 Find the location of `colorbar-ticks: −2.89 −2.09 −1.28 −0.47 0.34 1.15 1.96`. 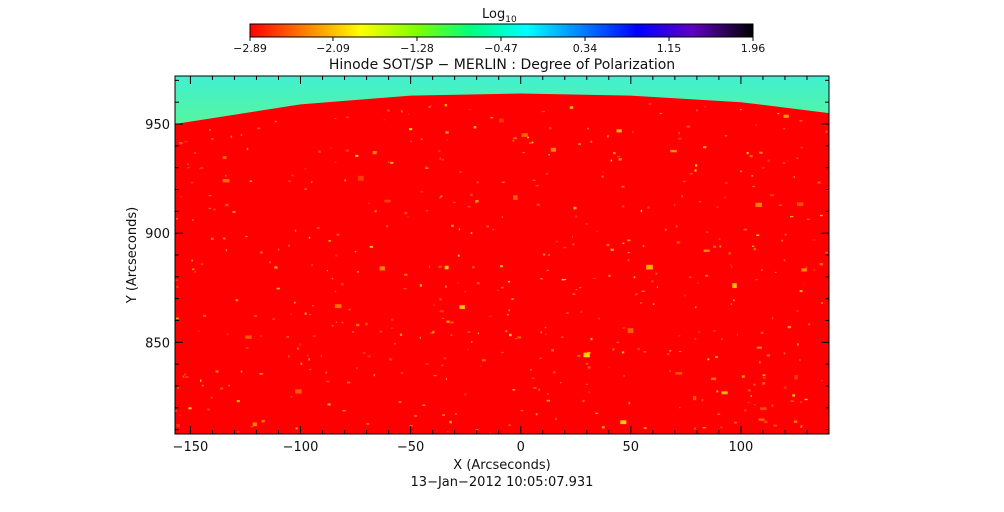

colorbar-ticks: −2.89 −2.09 −1.28 −0.47 0.34 1.15 1.96 is located at coordinates (499, 46).